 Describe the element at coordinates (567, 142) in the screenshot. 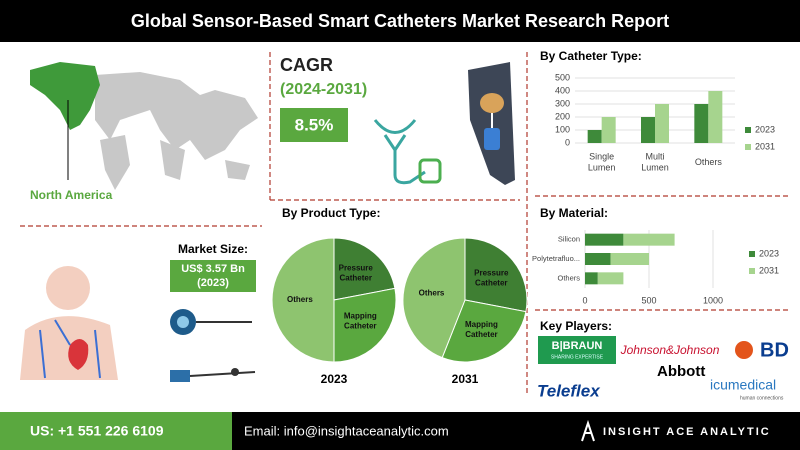

I see `y-tick-label: 0` at that location.